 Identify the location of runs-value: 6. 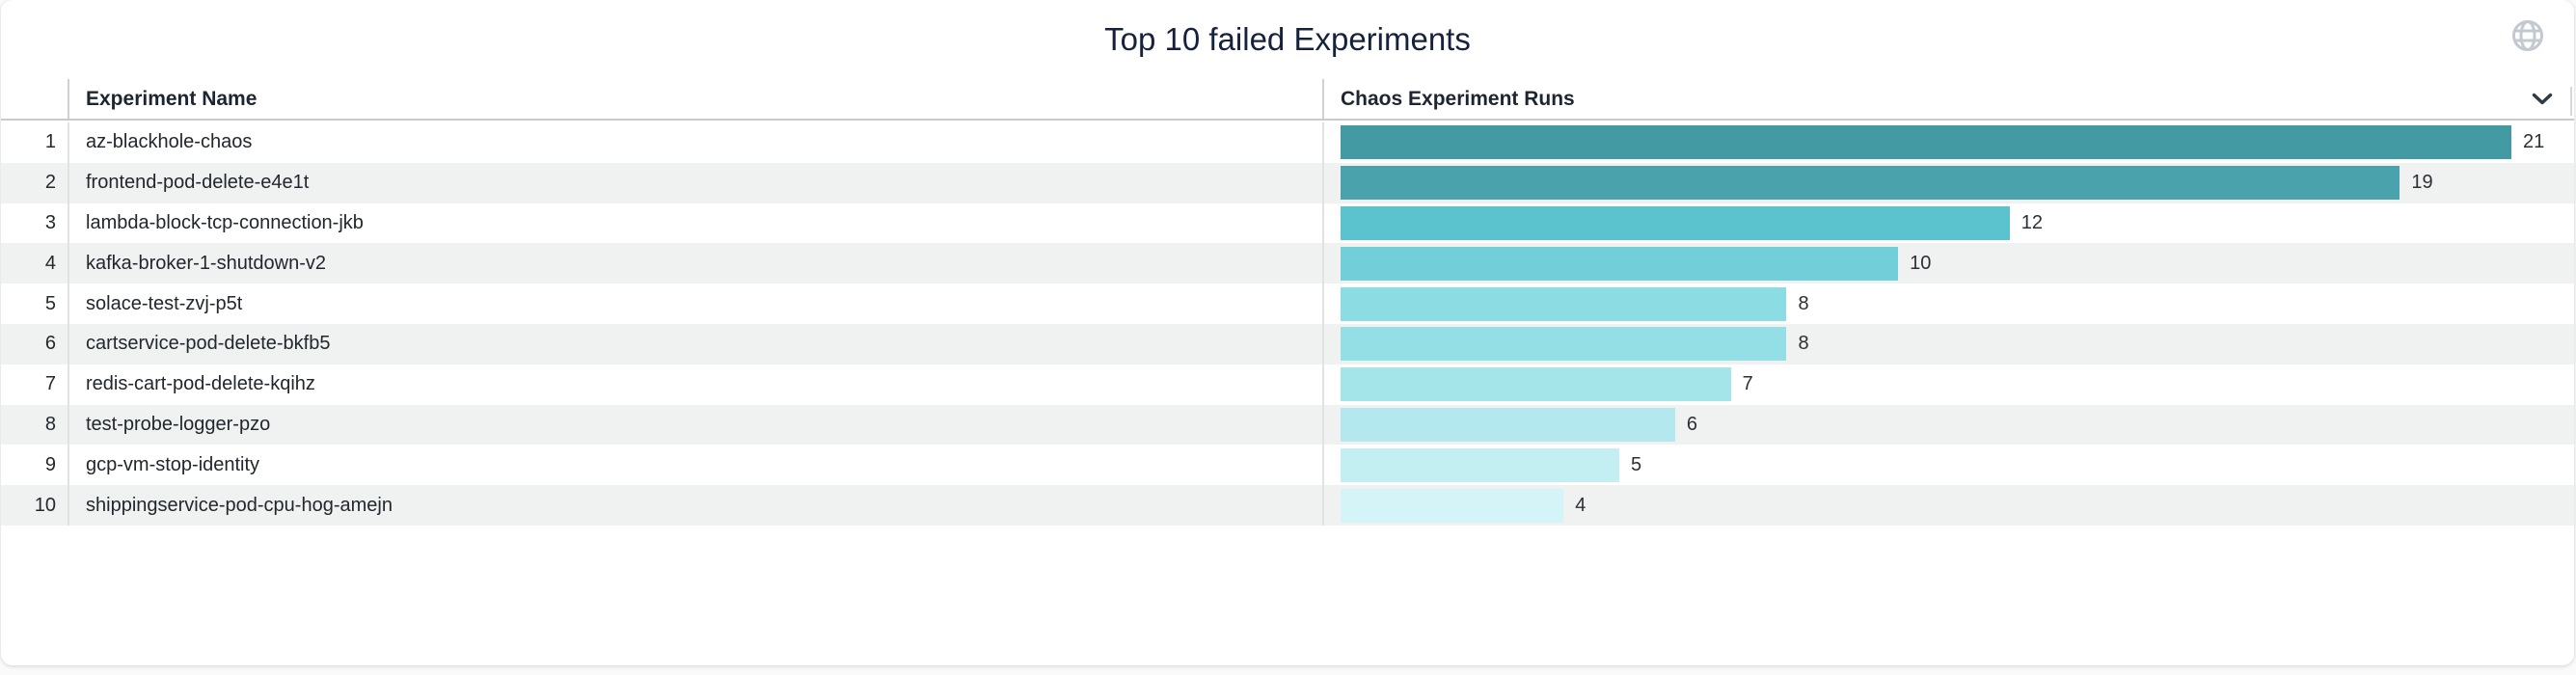
(1691, 424).